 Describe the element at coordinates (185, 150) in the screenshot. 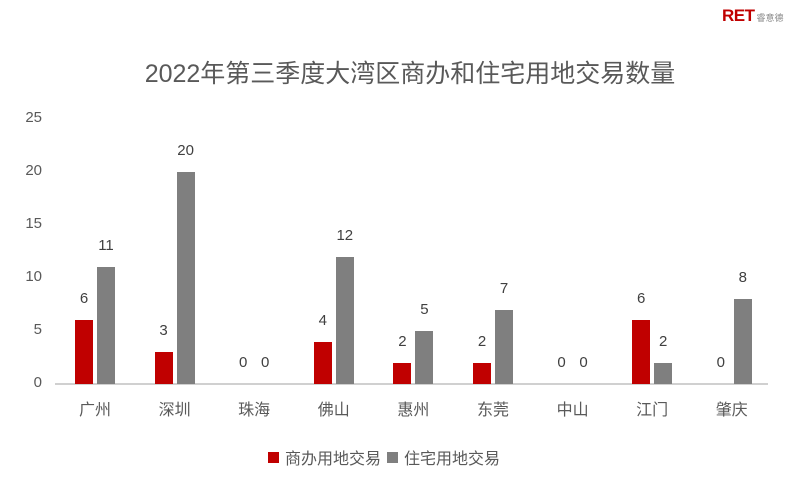

I see `data-label: 20` at that location.